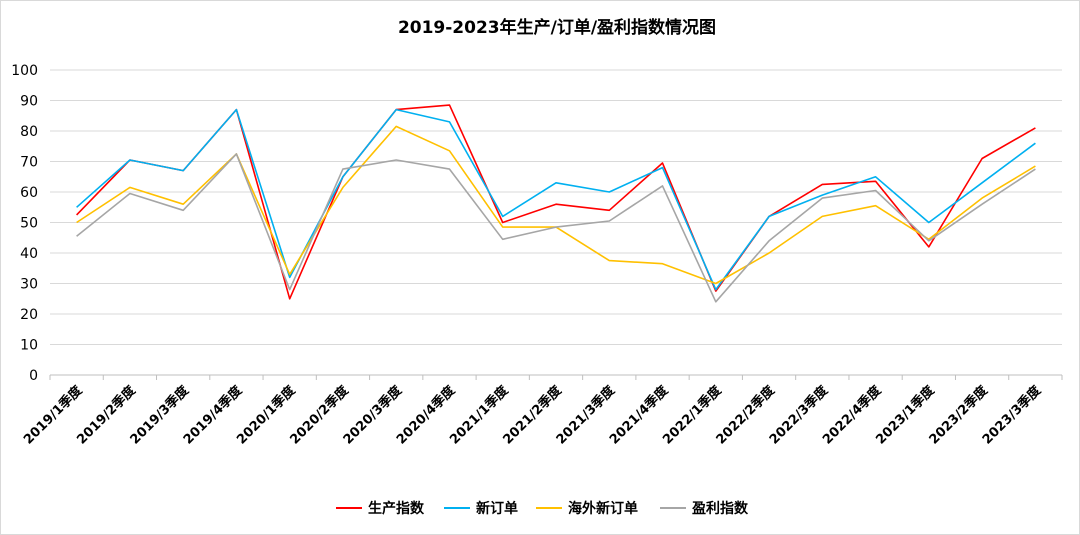 This screenshot has width=1080, height=535. Describe the element at coordinates (29, 254) in the screenshot. I see `y-tick-label: 40` at that location.